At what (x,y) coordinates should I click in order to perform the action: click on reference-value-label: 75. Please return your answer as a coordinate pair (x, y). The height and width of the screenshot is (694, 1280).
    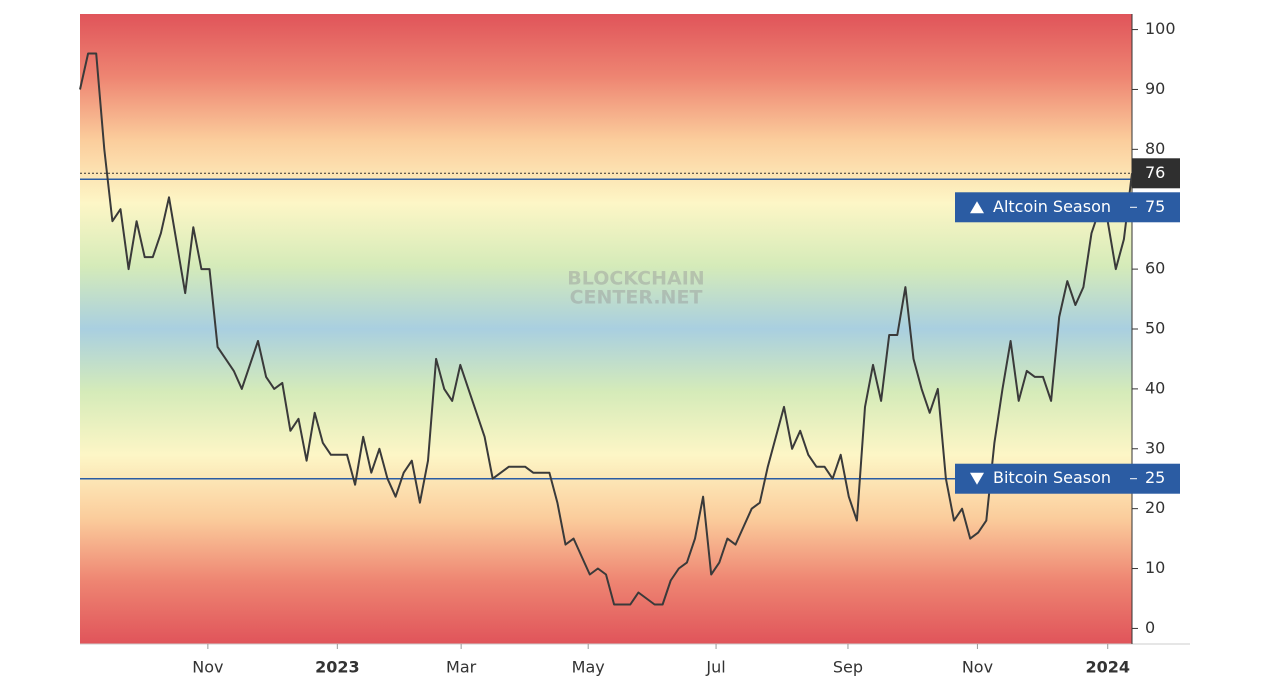
    Looking at the image, I should click on (1155, 206).